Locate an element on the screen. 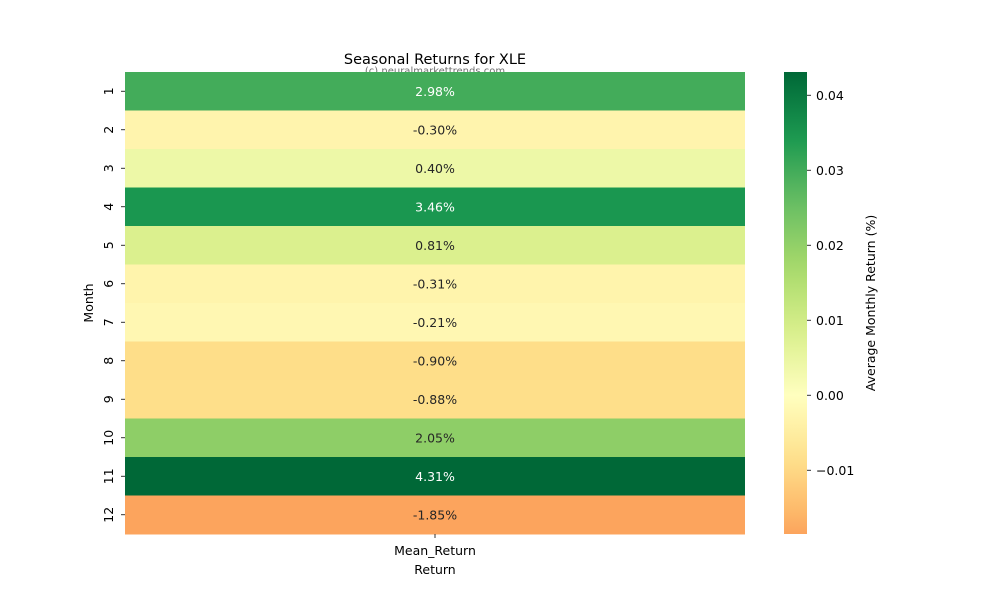 The image size is (1000, 600). colorbar-tick-label: 0.04 is located at coordinates (830, 95).